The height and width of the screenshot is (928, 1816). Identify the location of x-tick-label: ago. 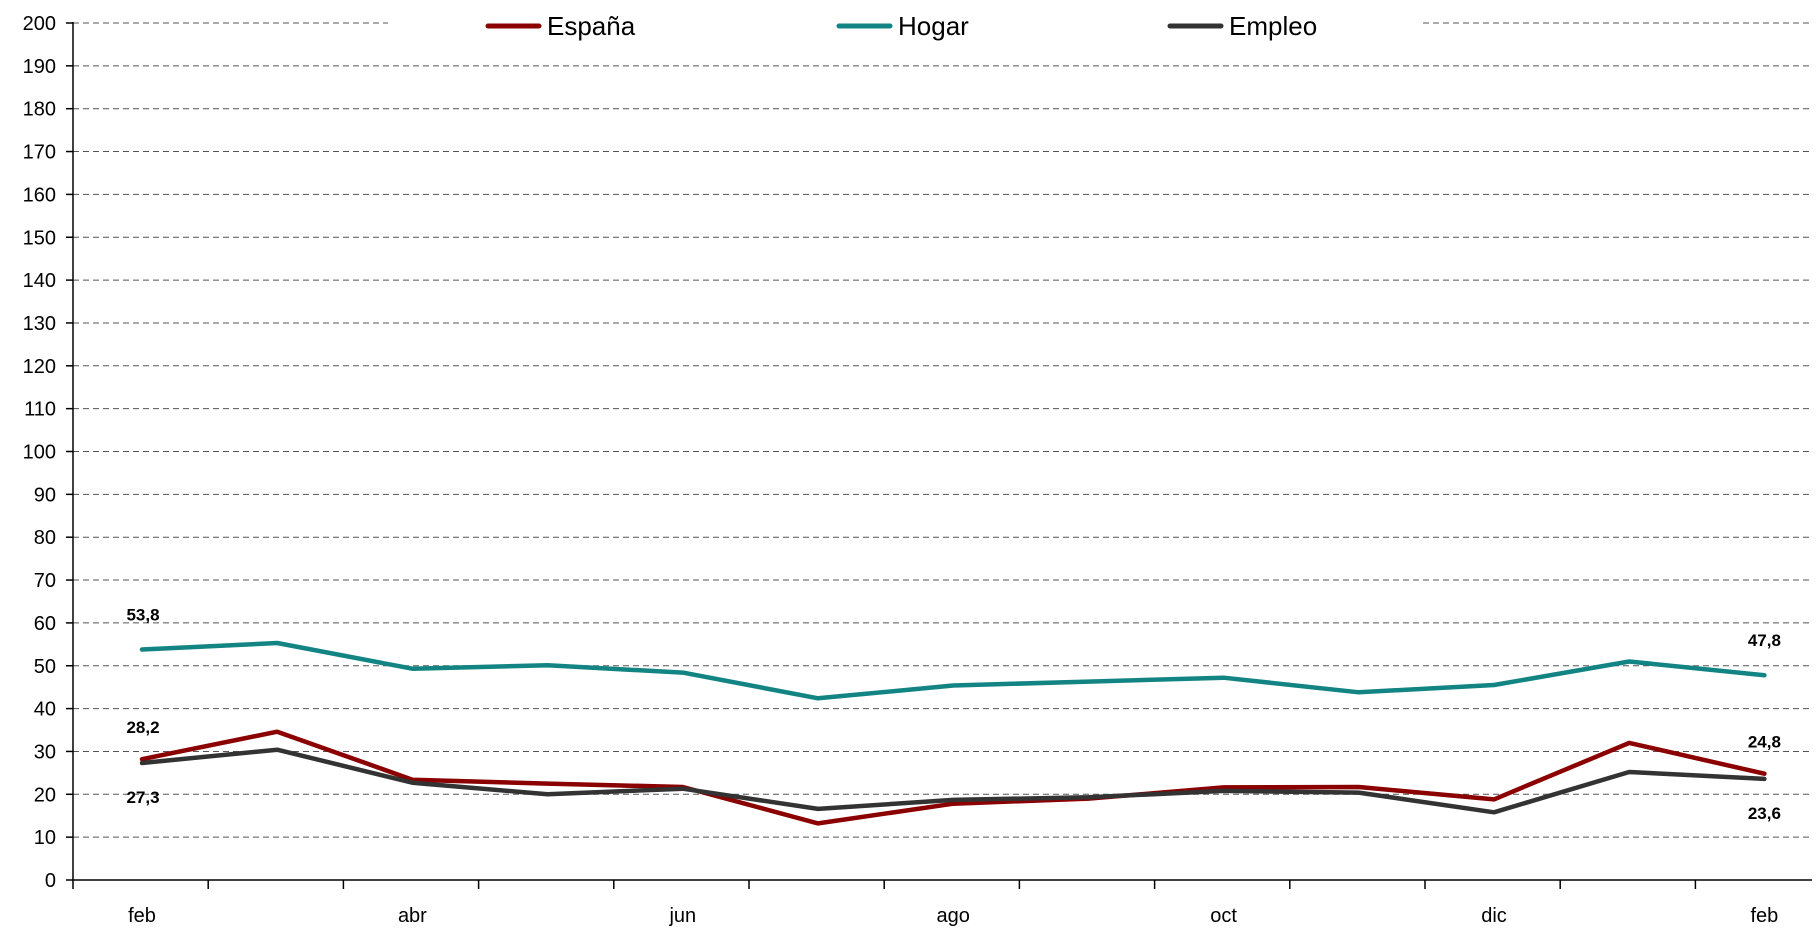
(953, 916).